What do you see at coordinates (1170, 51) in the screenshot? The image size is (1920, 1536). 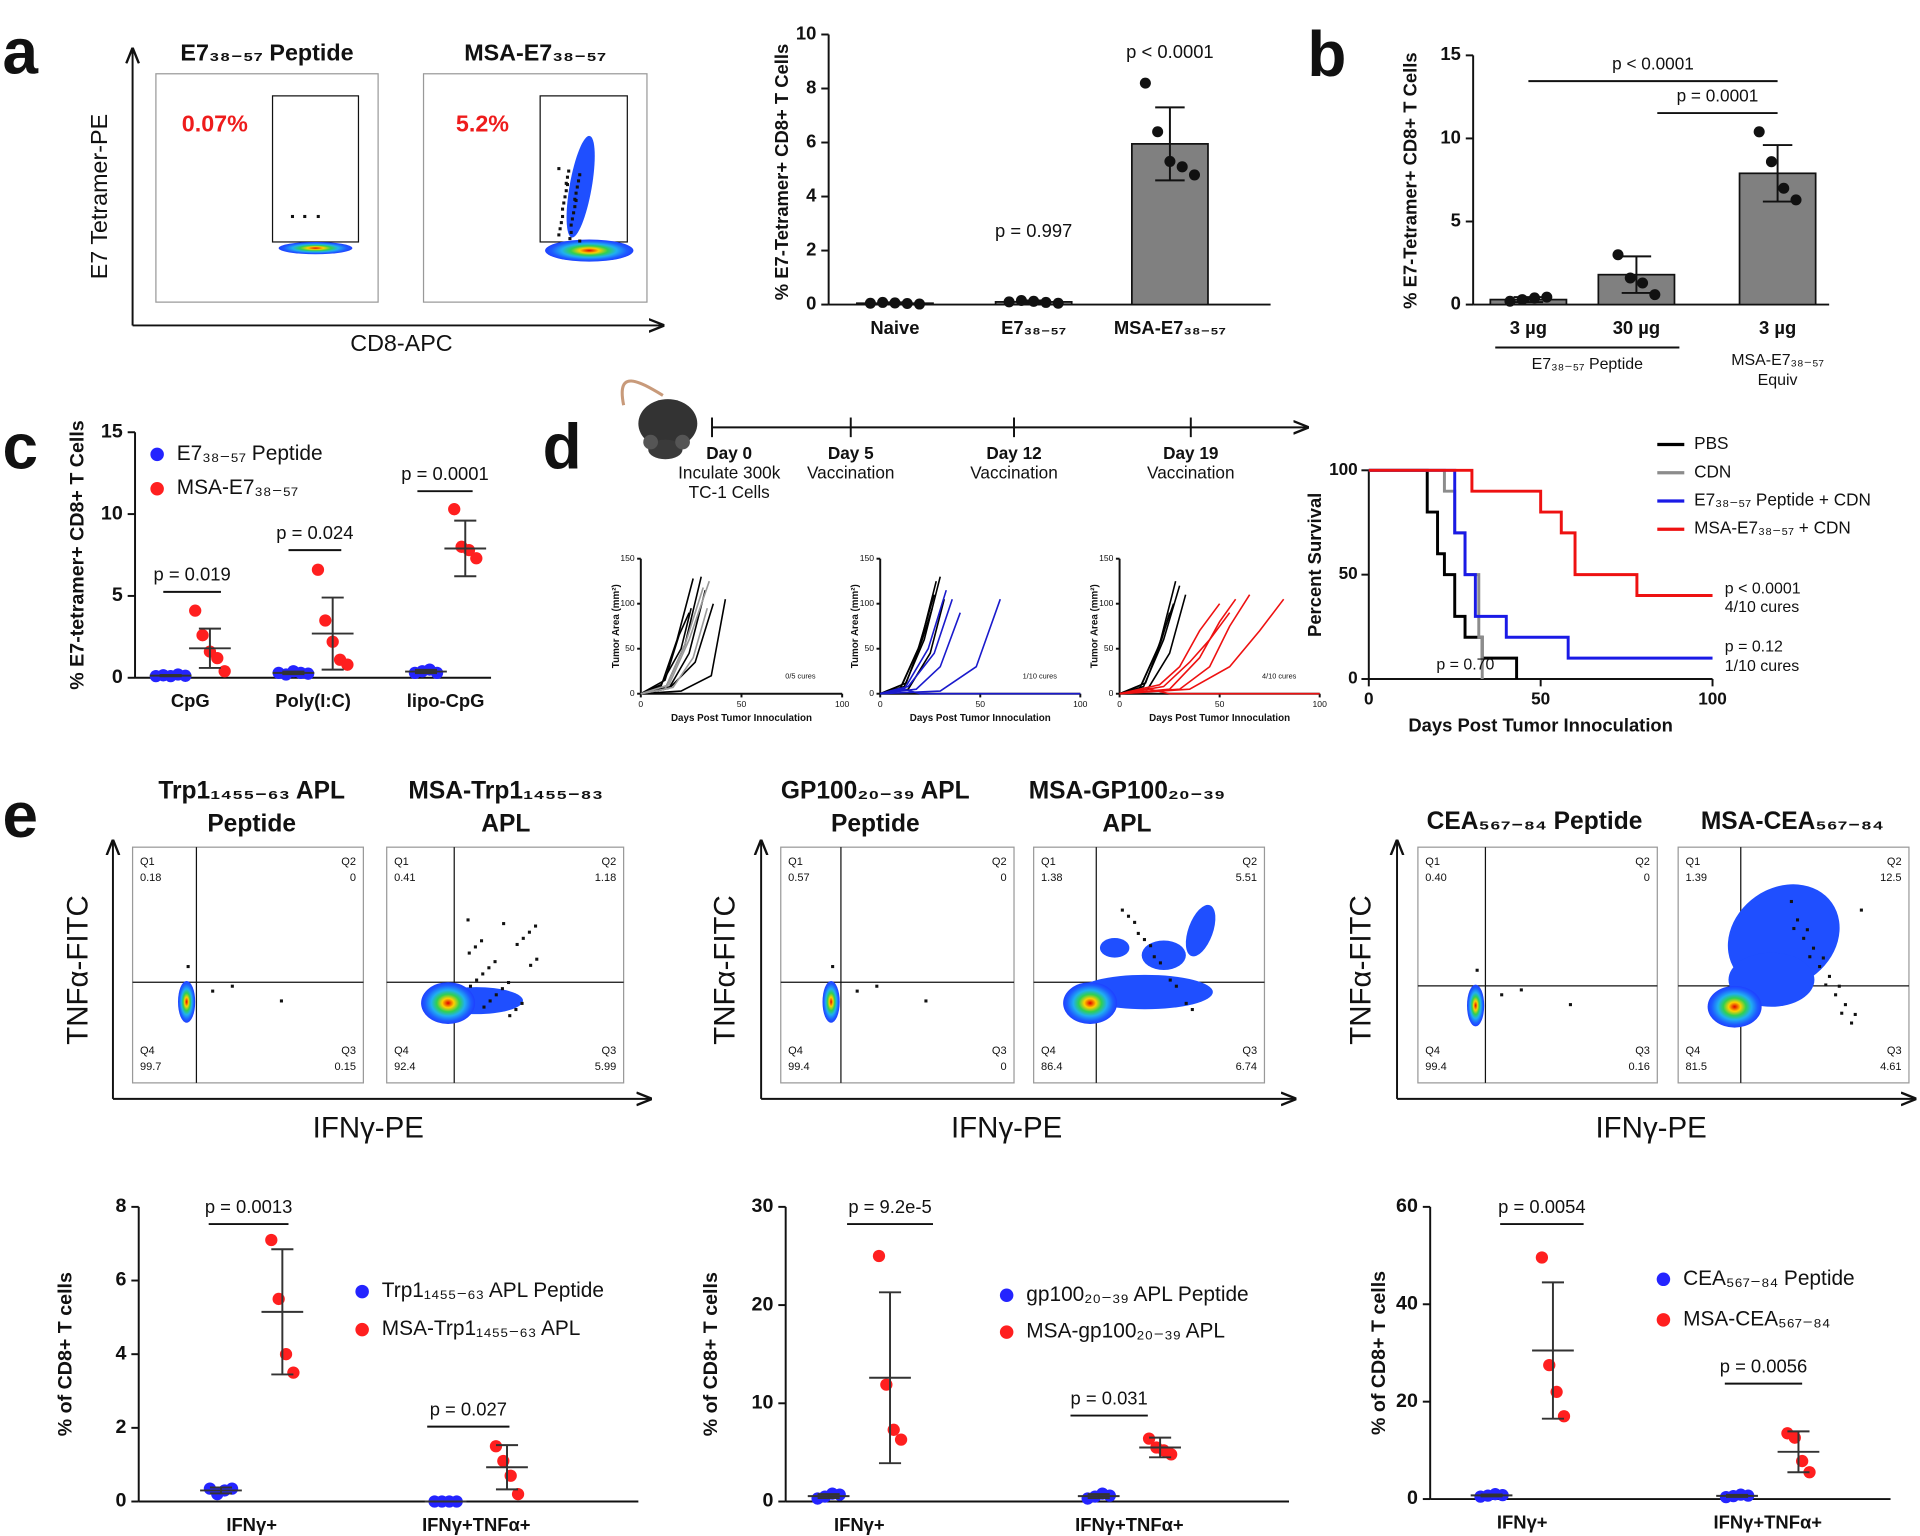 I see `p-value: p < 0.0001` at bounding box center [1170, 51].